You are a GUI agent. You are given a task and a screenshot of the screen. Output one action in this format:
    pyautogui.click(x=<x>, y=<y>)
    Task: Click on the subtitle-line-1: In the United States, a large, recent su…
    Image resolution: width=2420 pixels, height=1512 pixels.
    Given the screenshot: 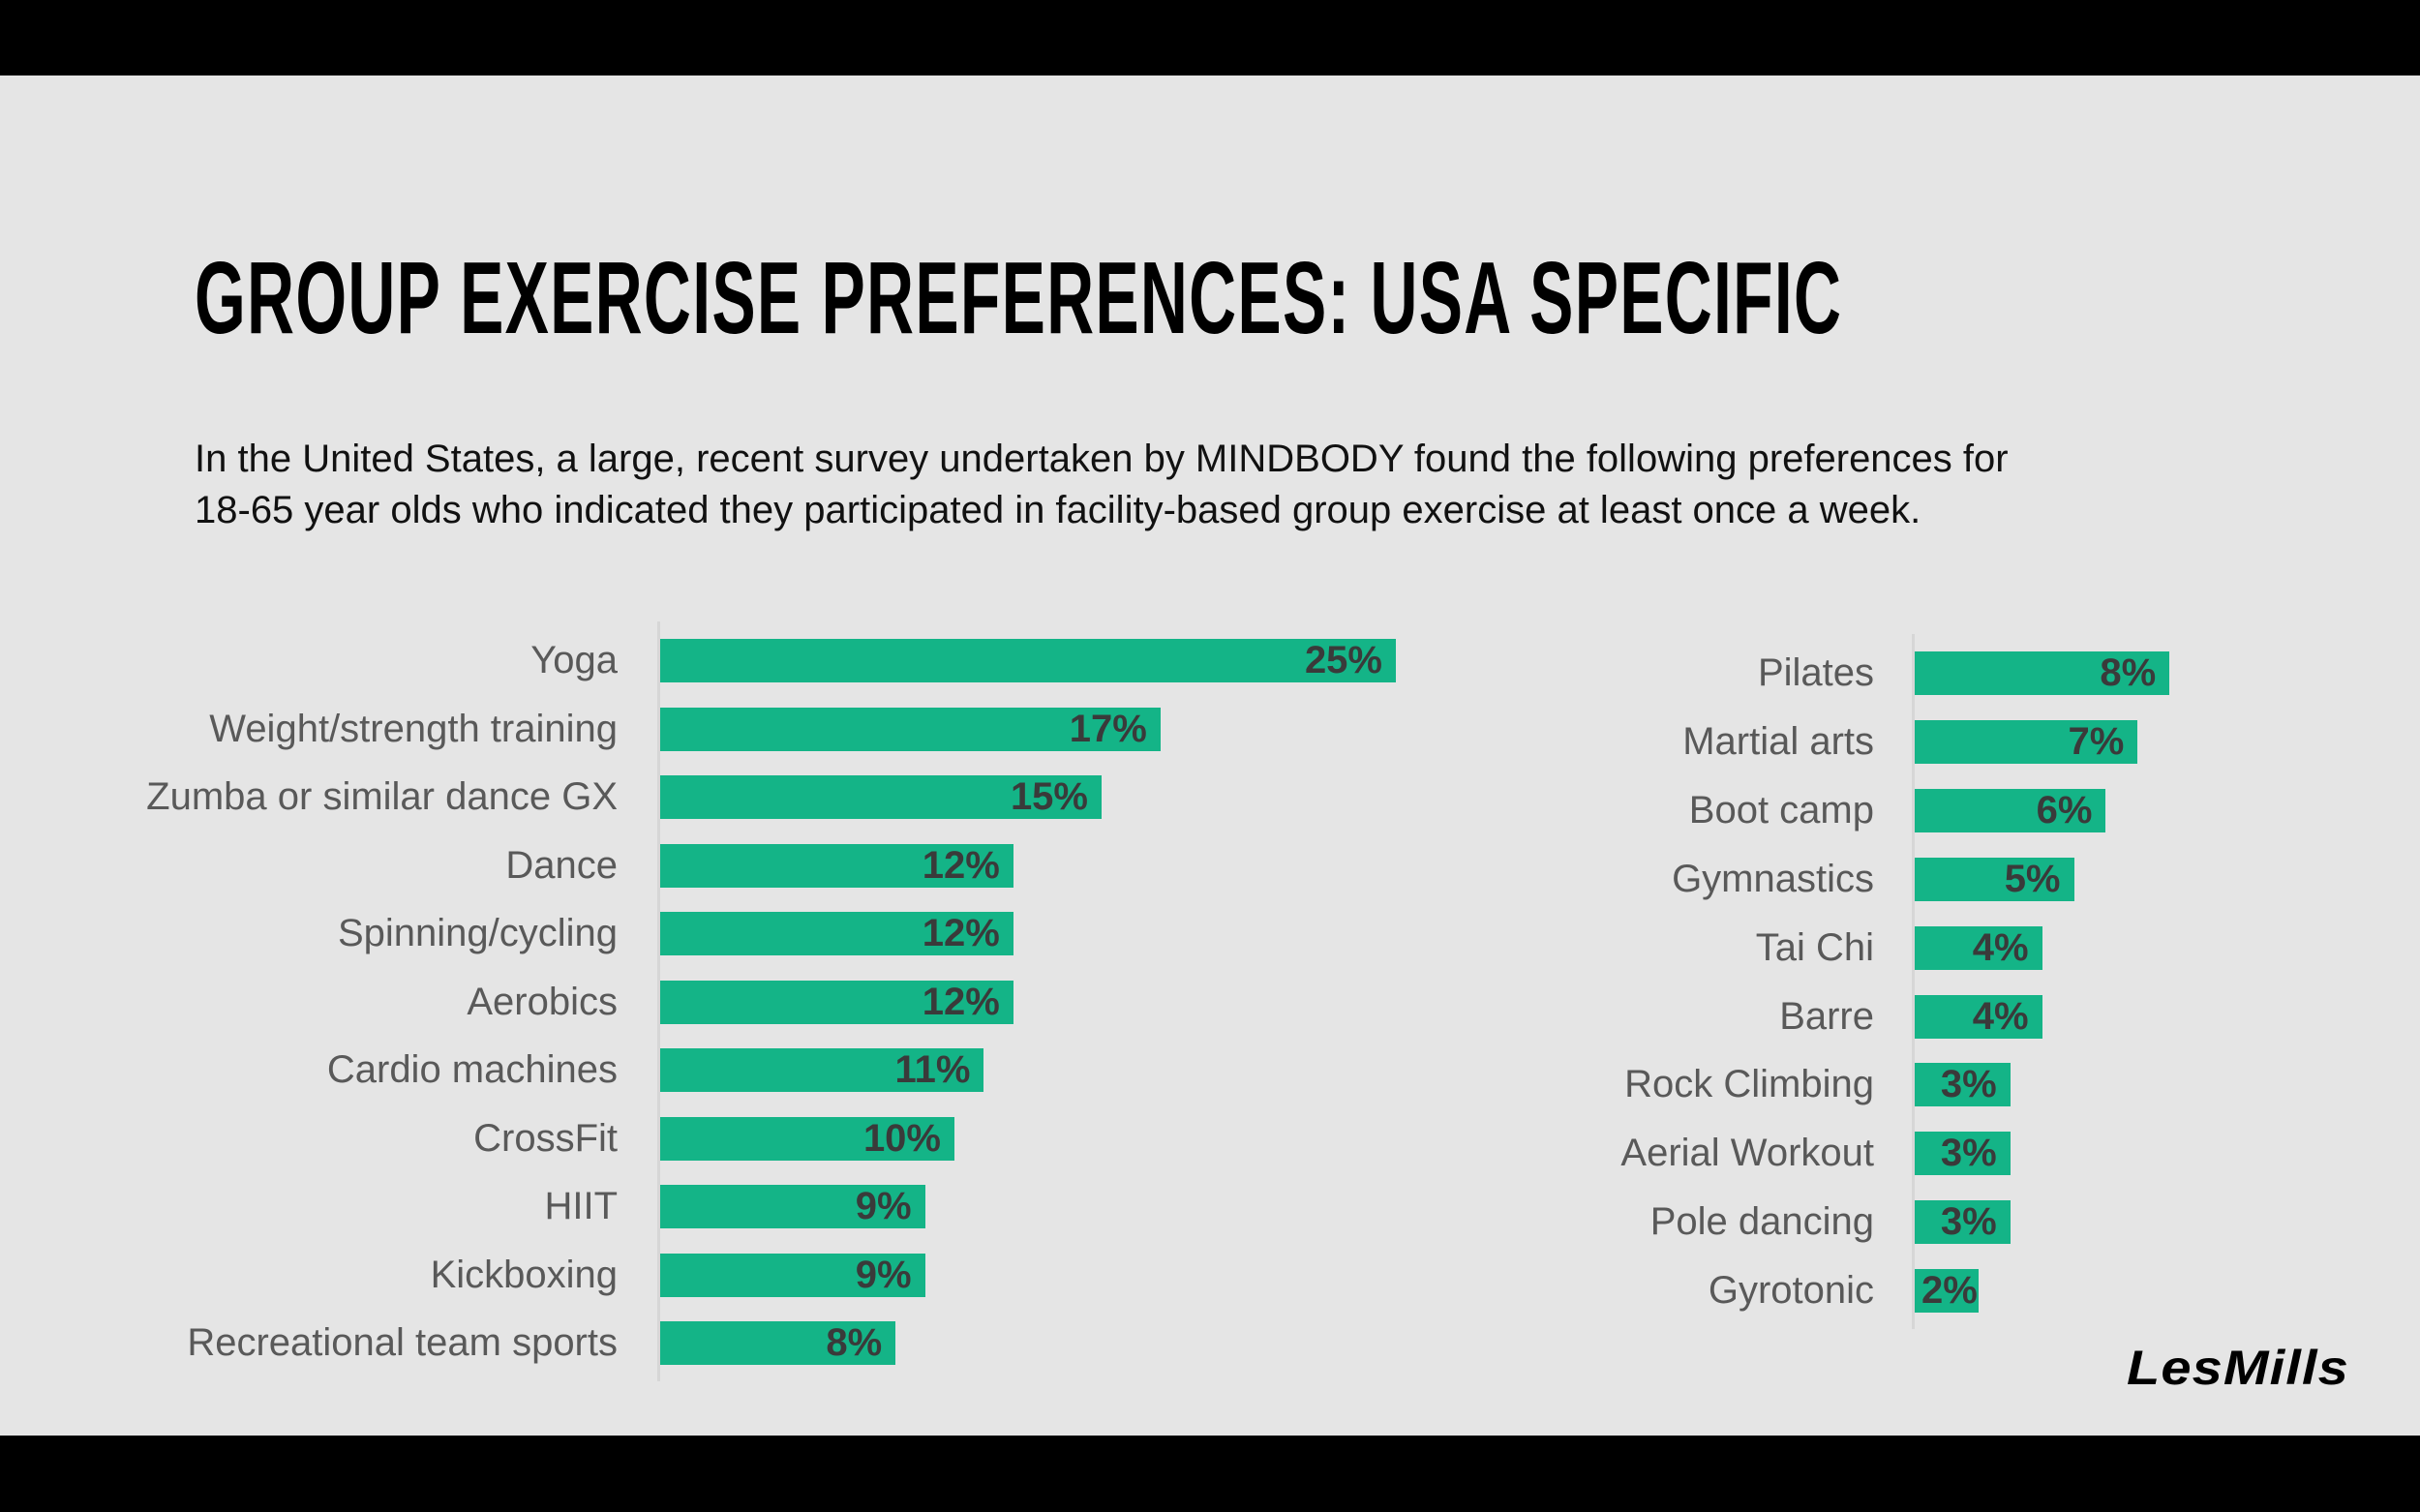 What is the action you would take?
    pyautogui.click(x=1102, y=459)
    